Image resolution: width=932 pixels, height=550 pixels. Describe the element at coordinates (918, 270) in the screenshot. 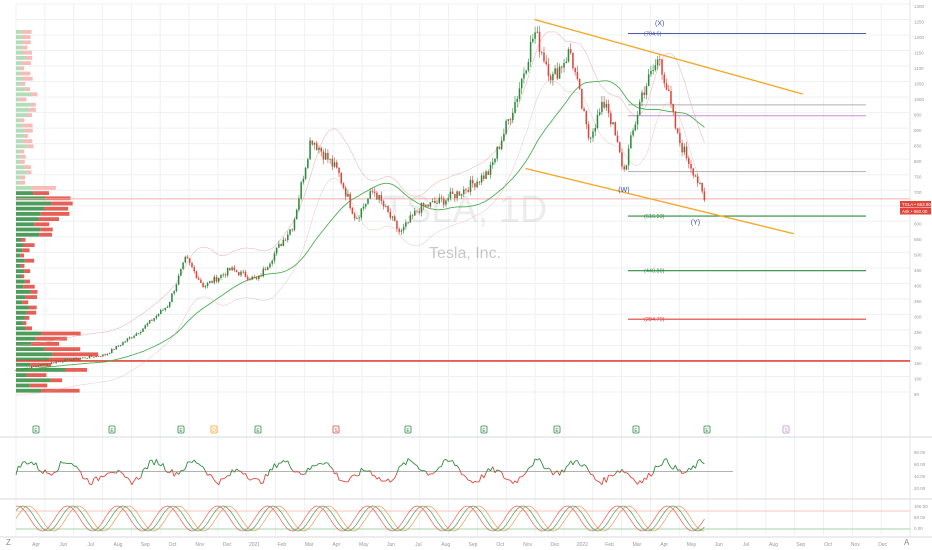

I see `price-tick-label: 450` at that location.